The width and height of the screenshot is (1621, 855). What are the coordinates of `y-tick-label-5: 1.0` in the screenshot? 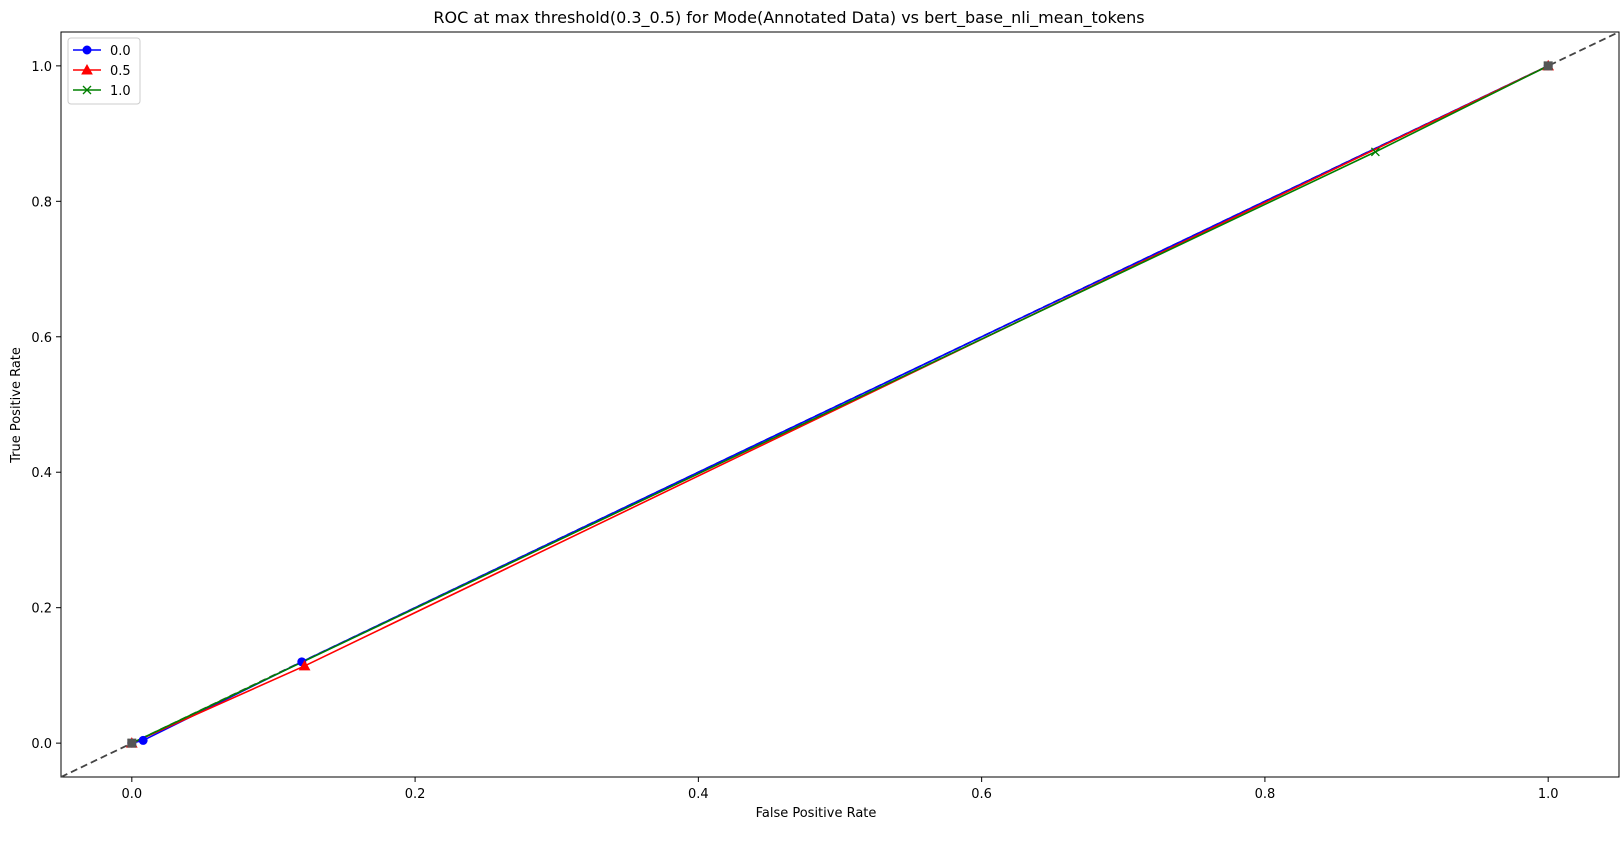 It's located at (41, 67).